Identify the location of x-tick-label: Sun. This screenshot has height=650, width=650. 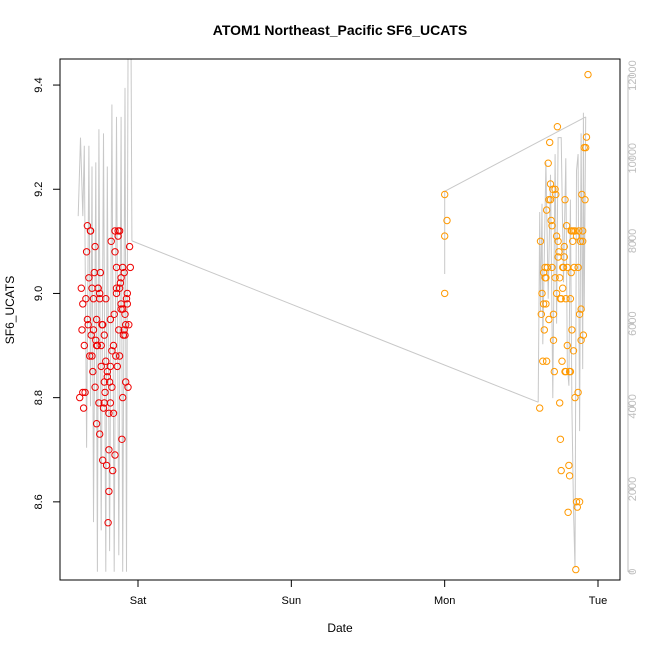
(292, 601).